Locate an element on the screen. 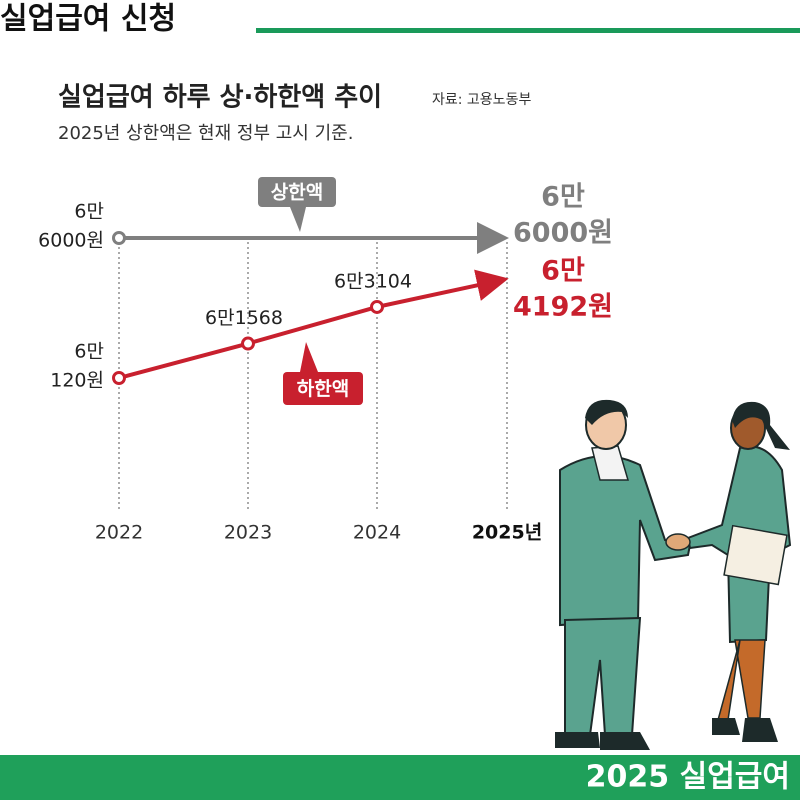 Image resolution: width=800 pixels, height=800 pixels. x-tick-label: 2022 is located at coordinates (119, 533).